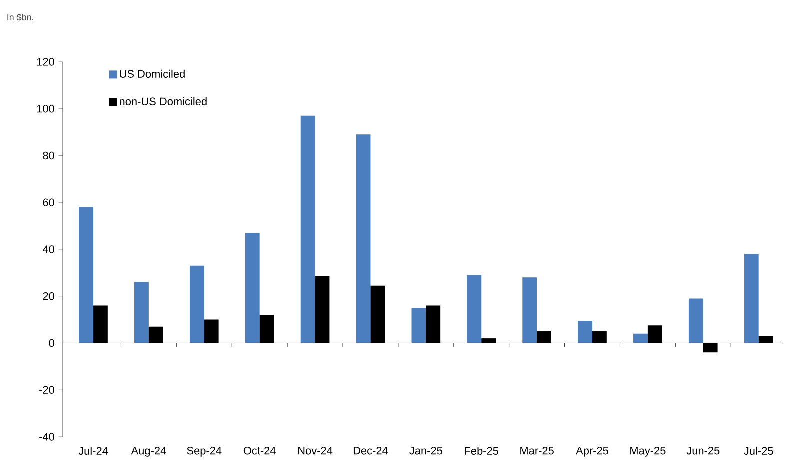  Describe the element at coordinates (592, 451) in the screenshot. I see `x-tick-label: Apr-25` at that location.